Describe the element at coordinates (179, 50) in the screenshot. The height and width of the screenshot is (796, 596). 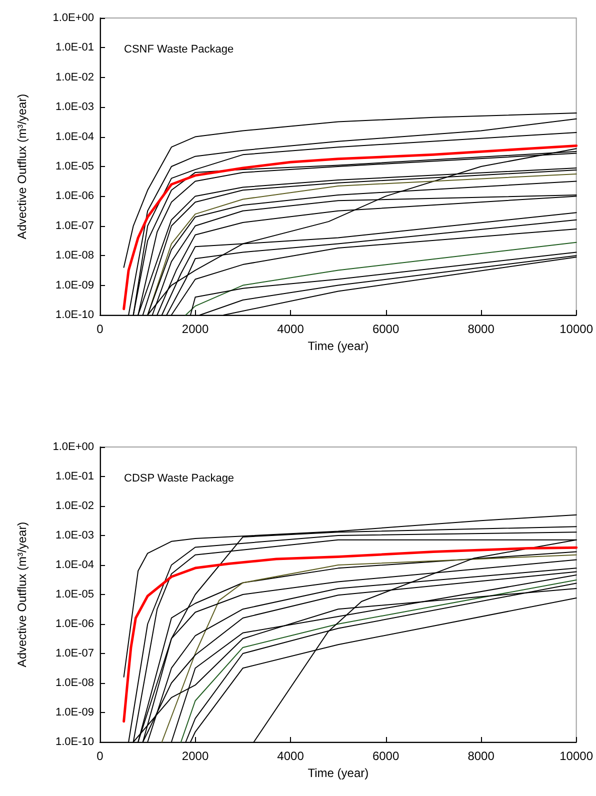
I see `annotation: CSNF Waste Package` at that location.